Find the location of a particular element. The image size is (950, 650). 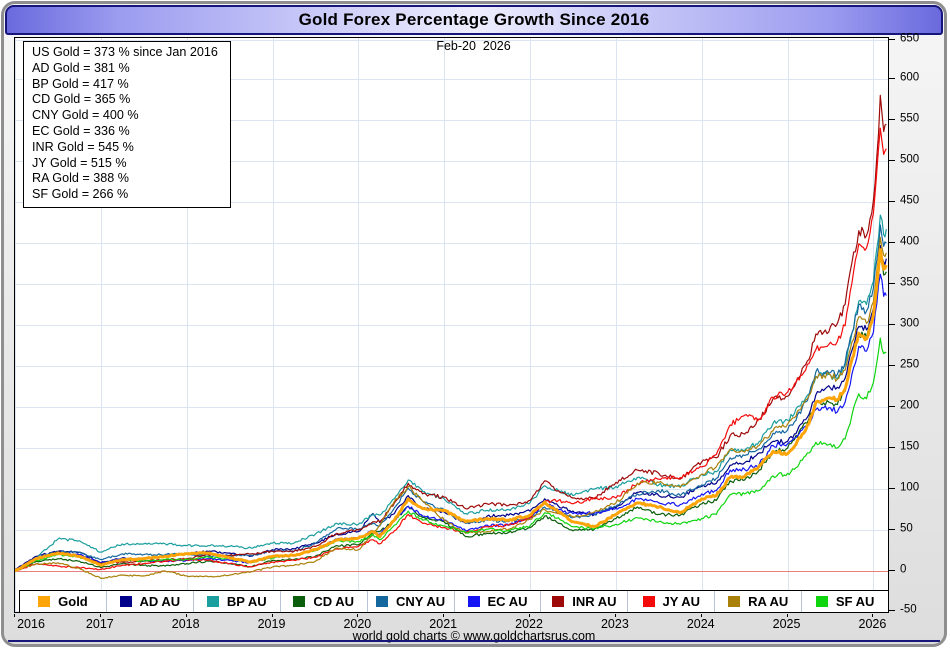

info-line: JY Gold = 515 % is located at coordinates (79, 162).